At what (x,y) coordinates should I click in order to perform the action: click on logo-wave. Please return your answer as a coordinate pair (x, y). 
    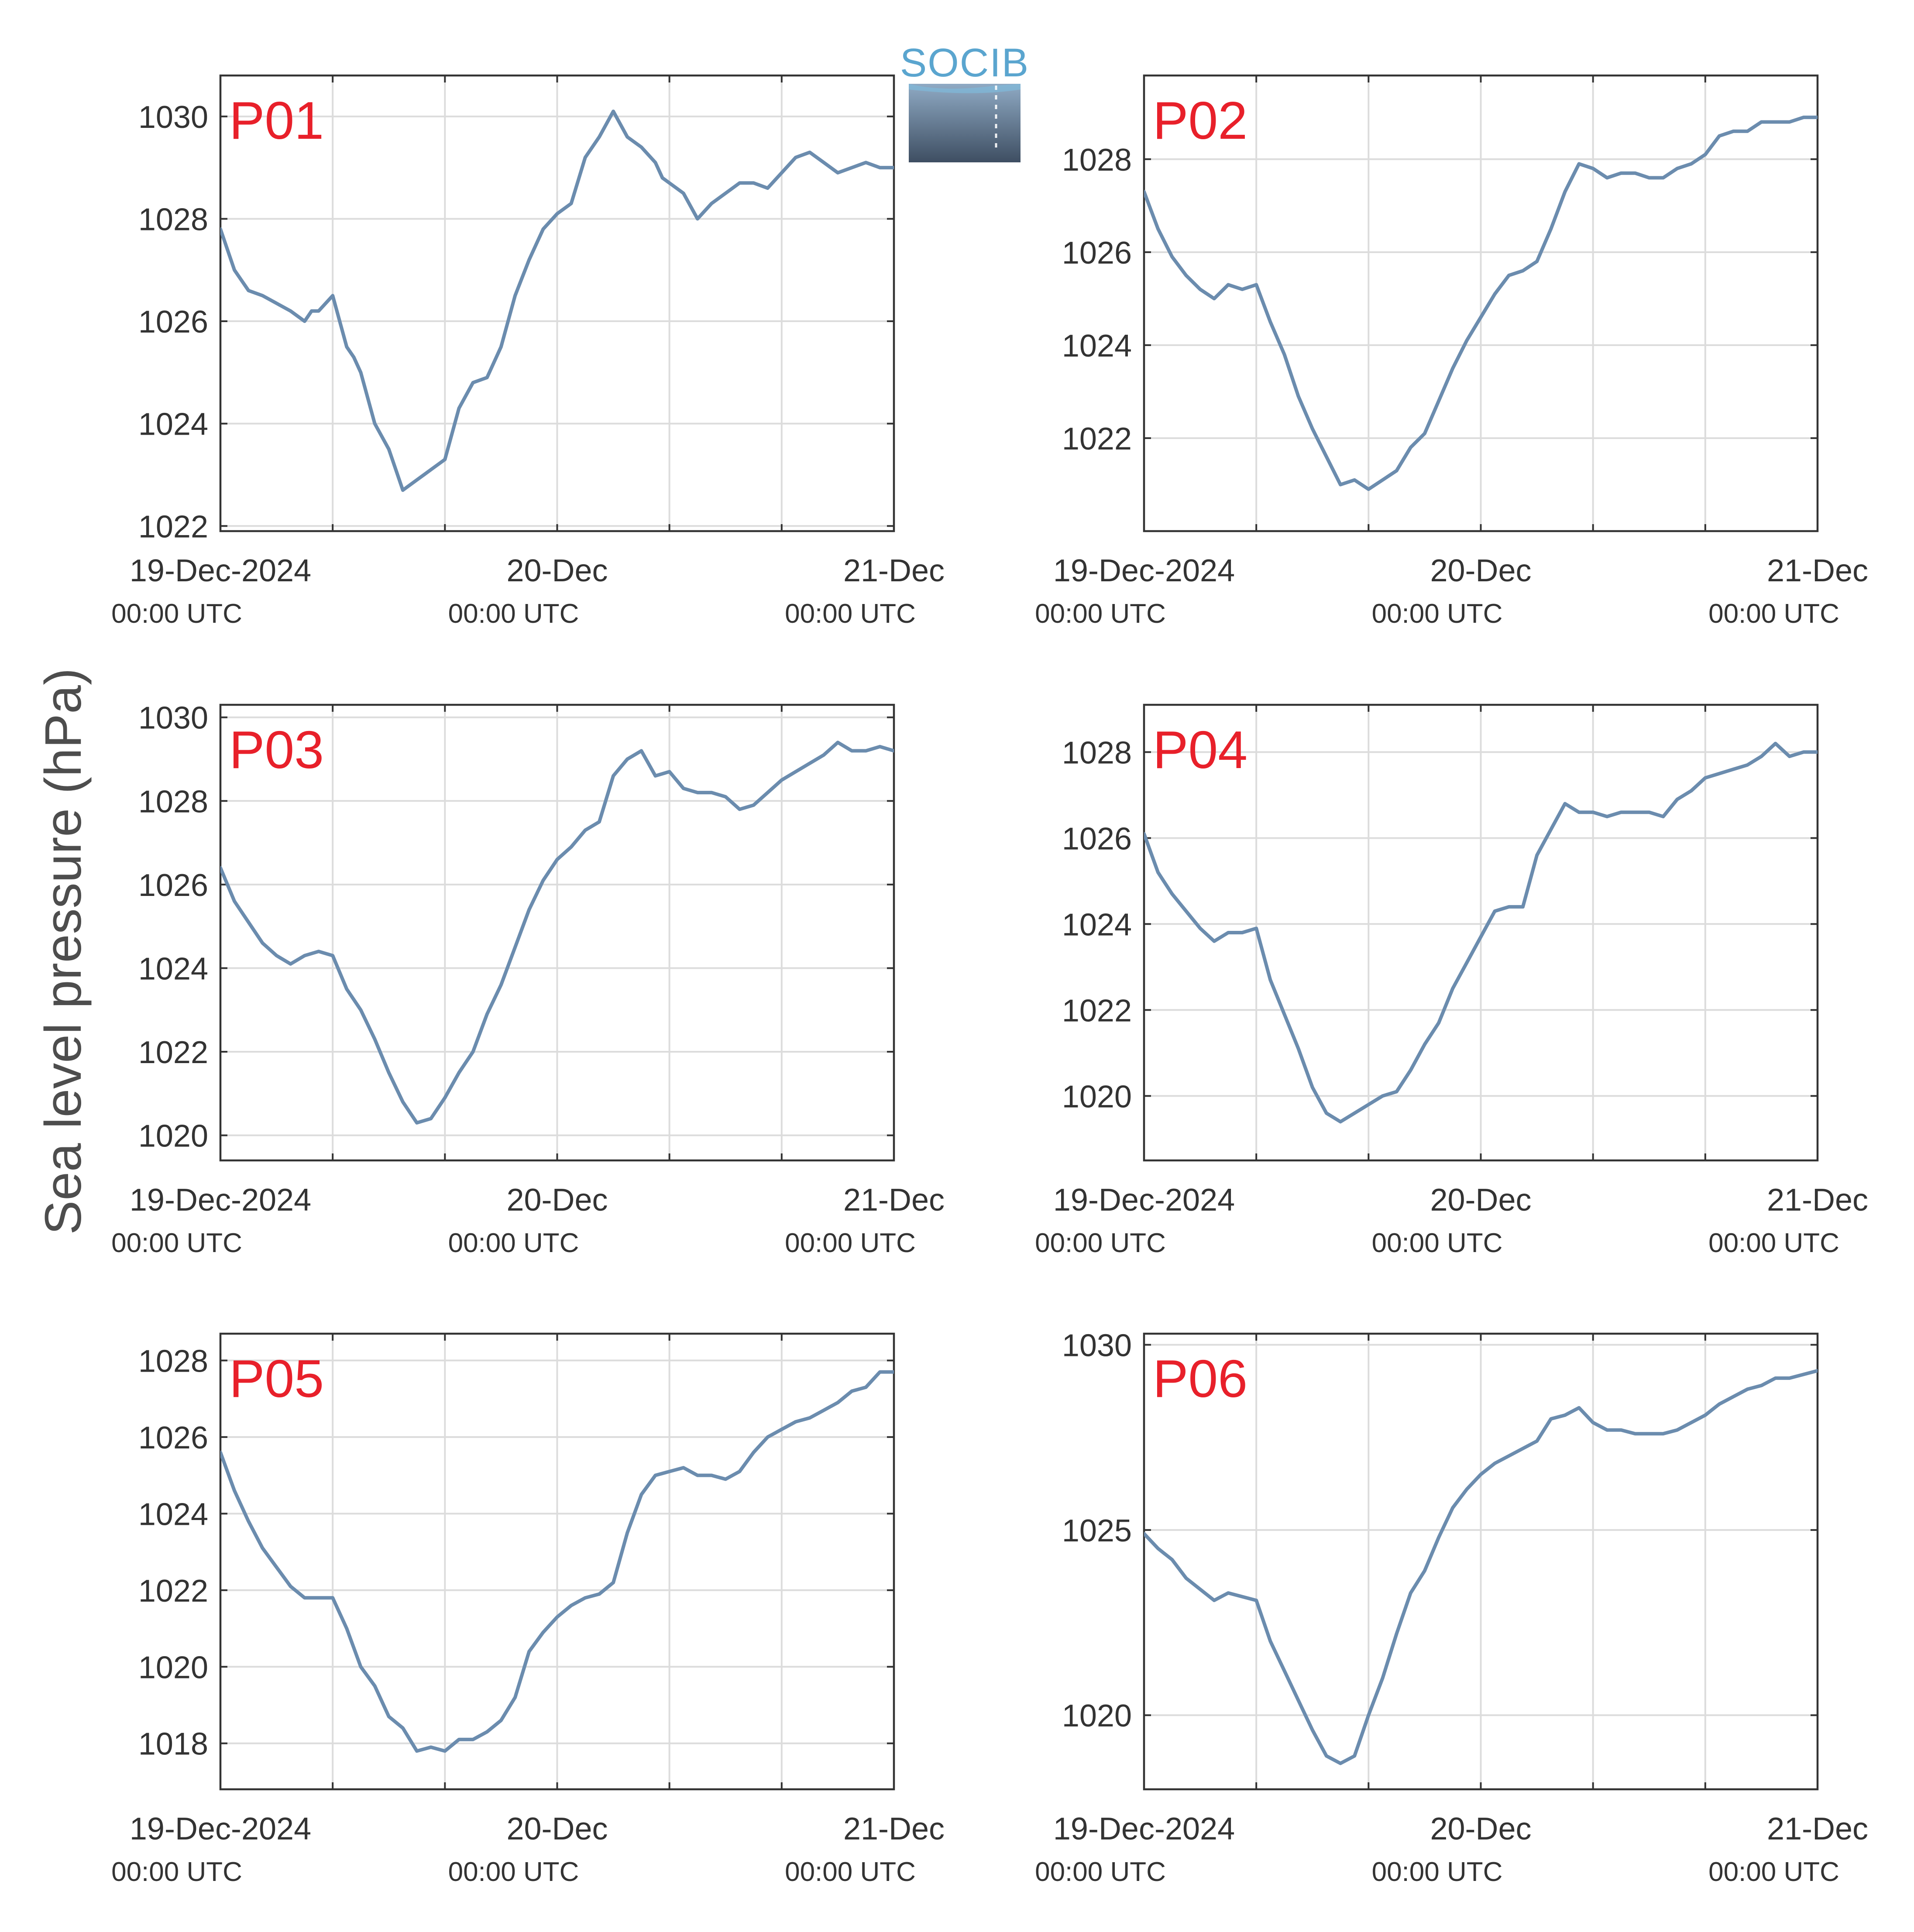
    Looking at the image, I should click on (965, 88).